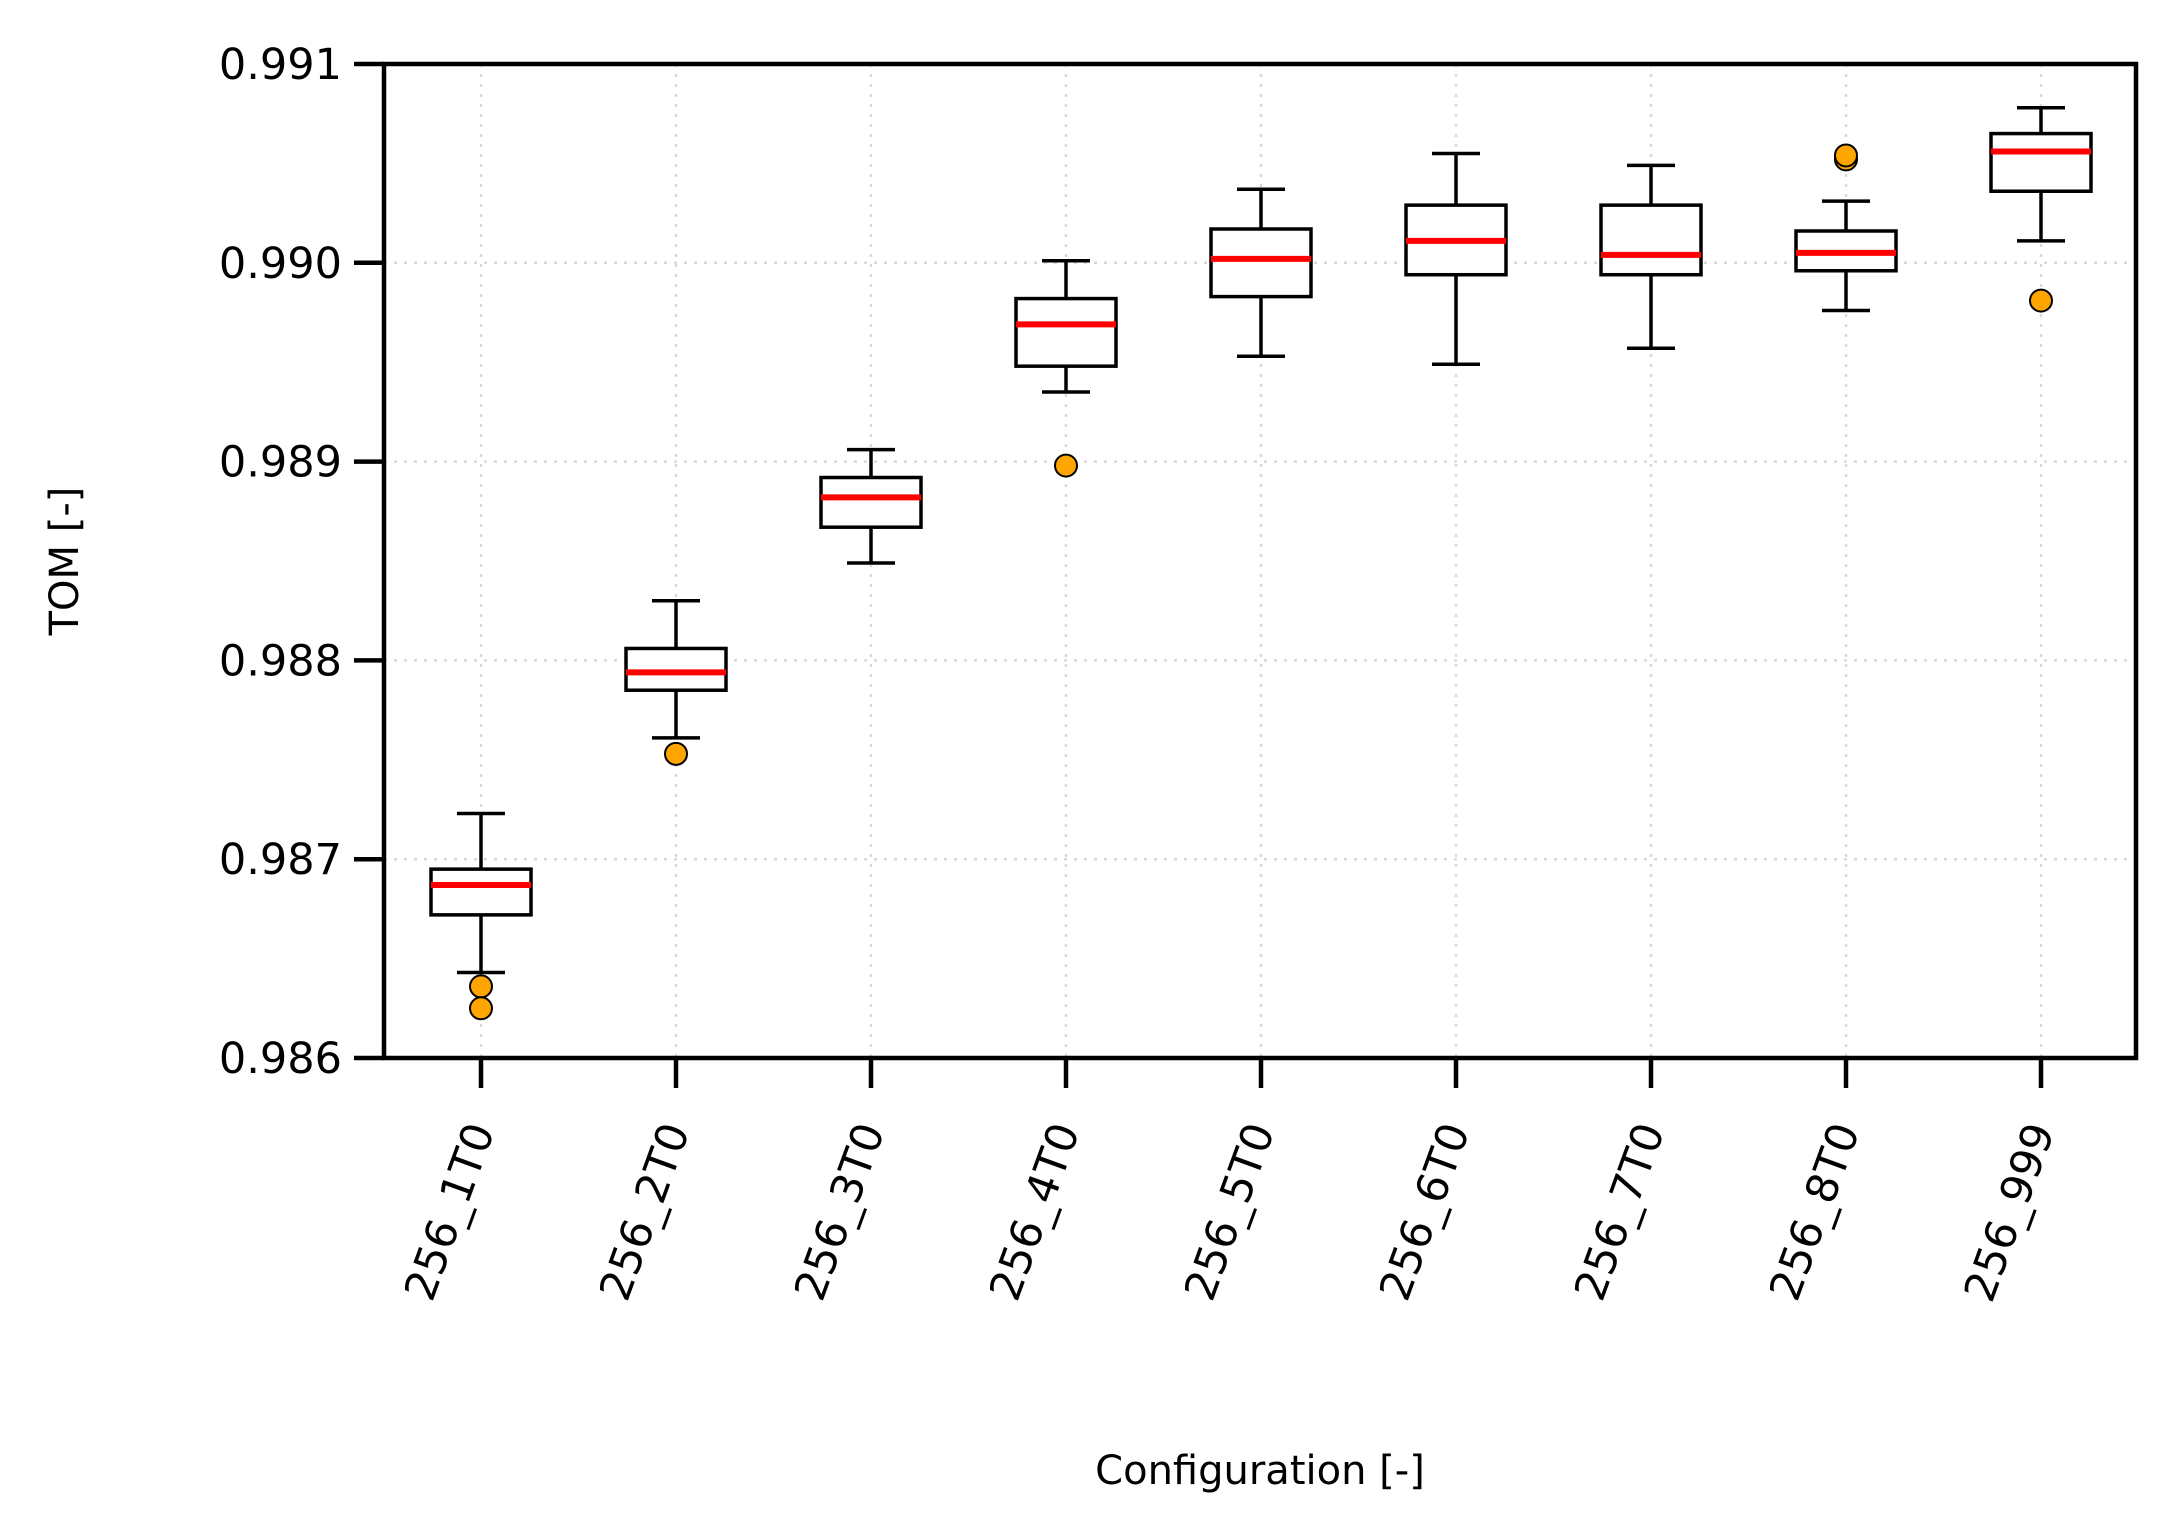 The width and height of the screenshot is (2169, 1527). What do you see at coordinates (1425, 1212) in the screenshot?
I see `x-tick-label: 256_6T0` at bounding box center [1425, 1212].